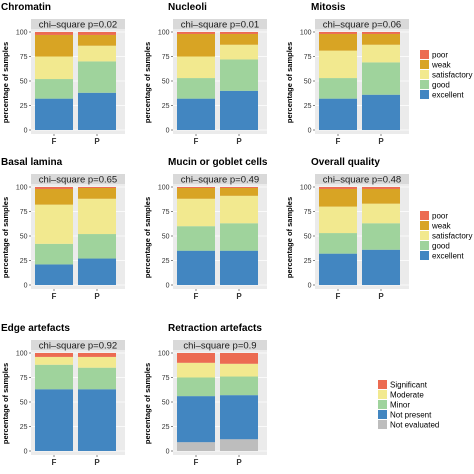 The height and width of the screenshot is (474, 474). I want to click on strip-label: chi–square p=0.9, so click(219, 346).